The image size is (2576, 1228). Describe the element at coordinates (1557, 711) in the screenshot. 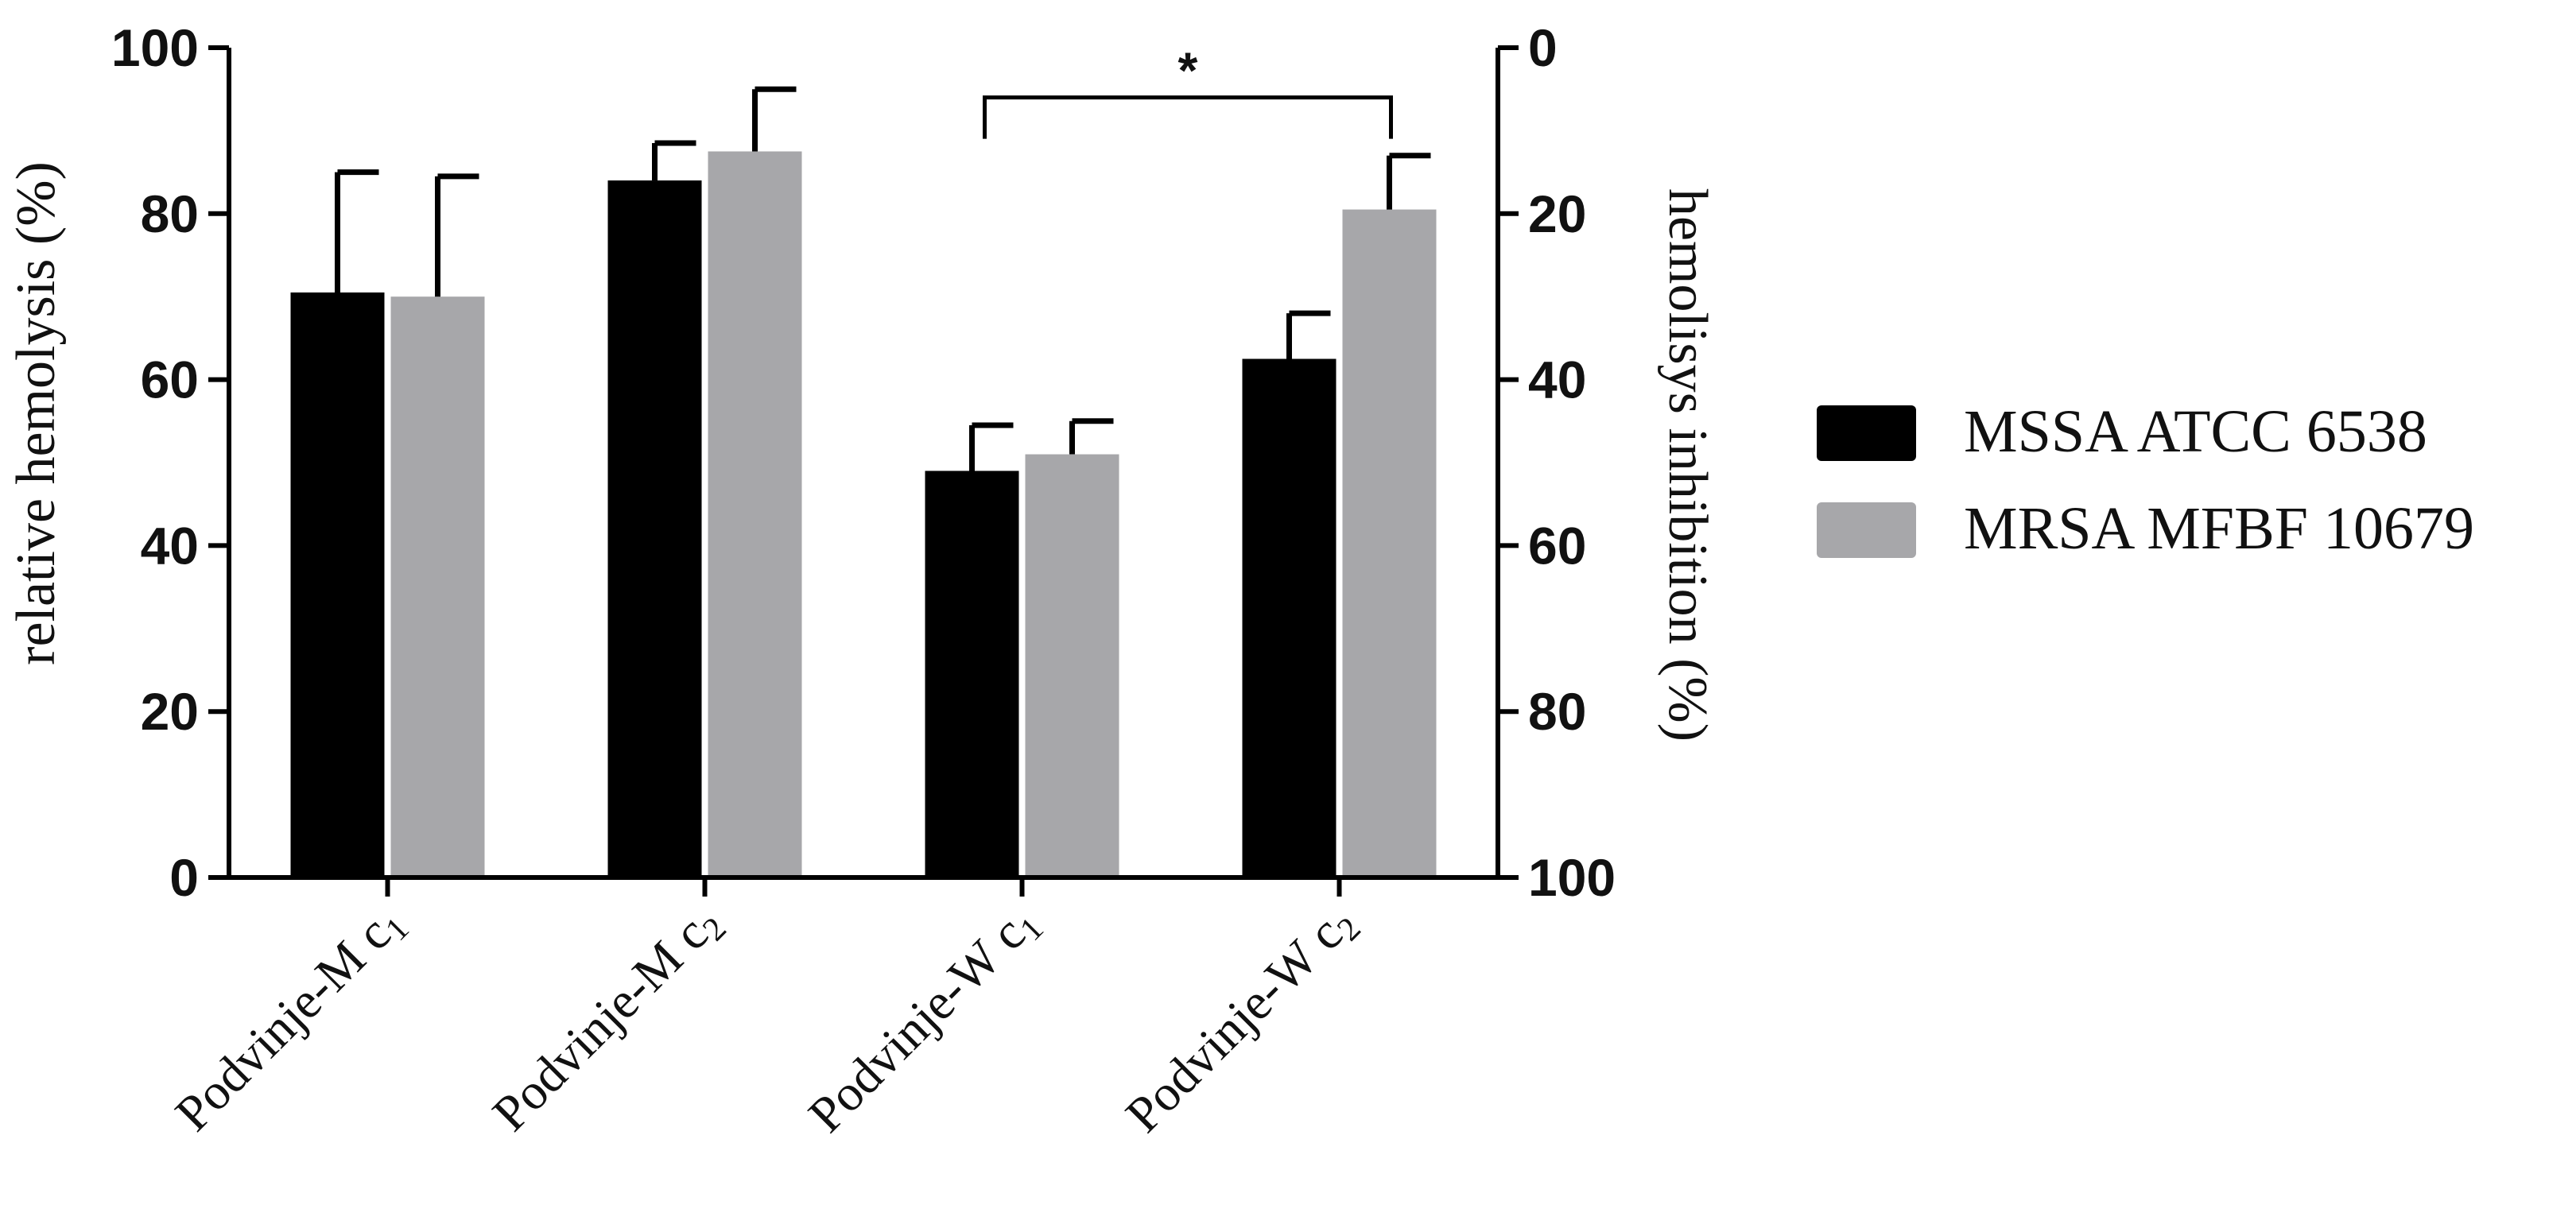

I see `y2-tick-label: 80` at that location.